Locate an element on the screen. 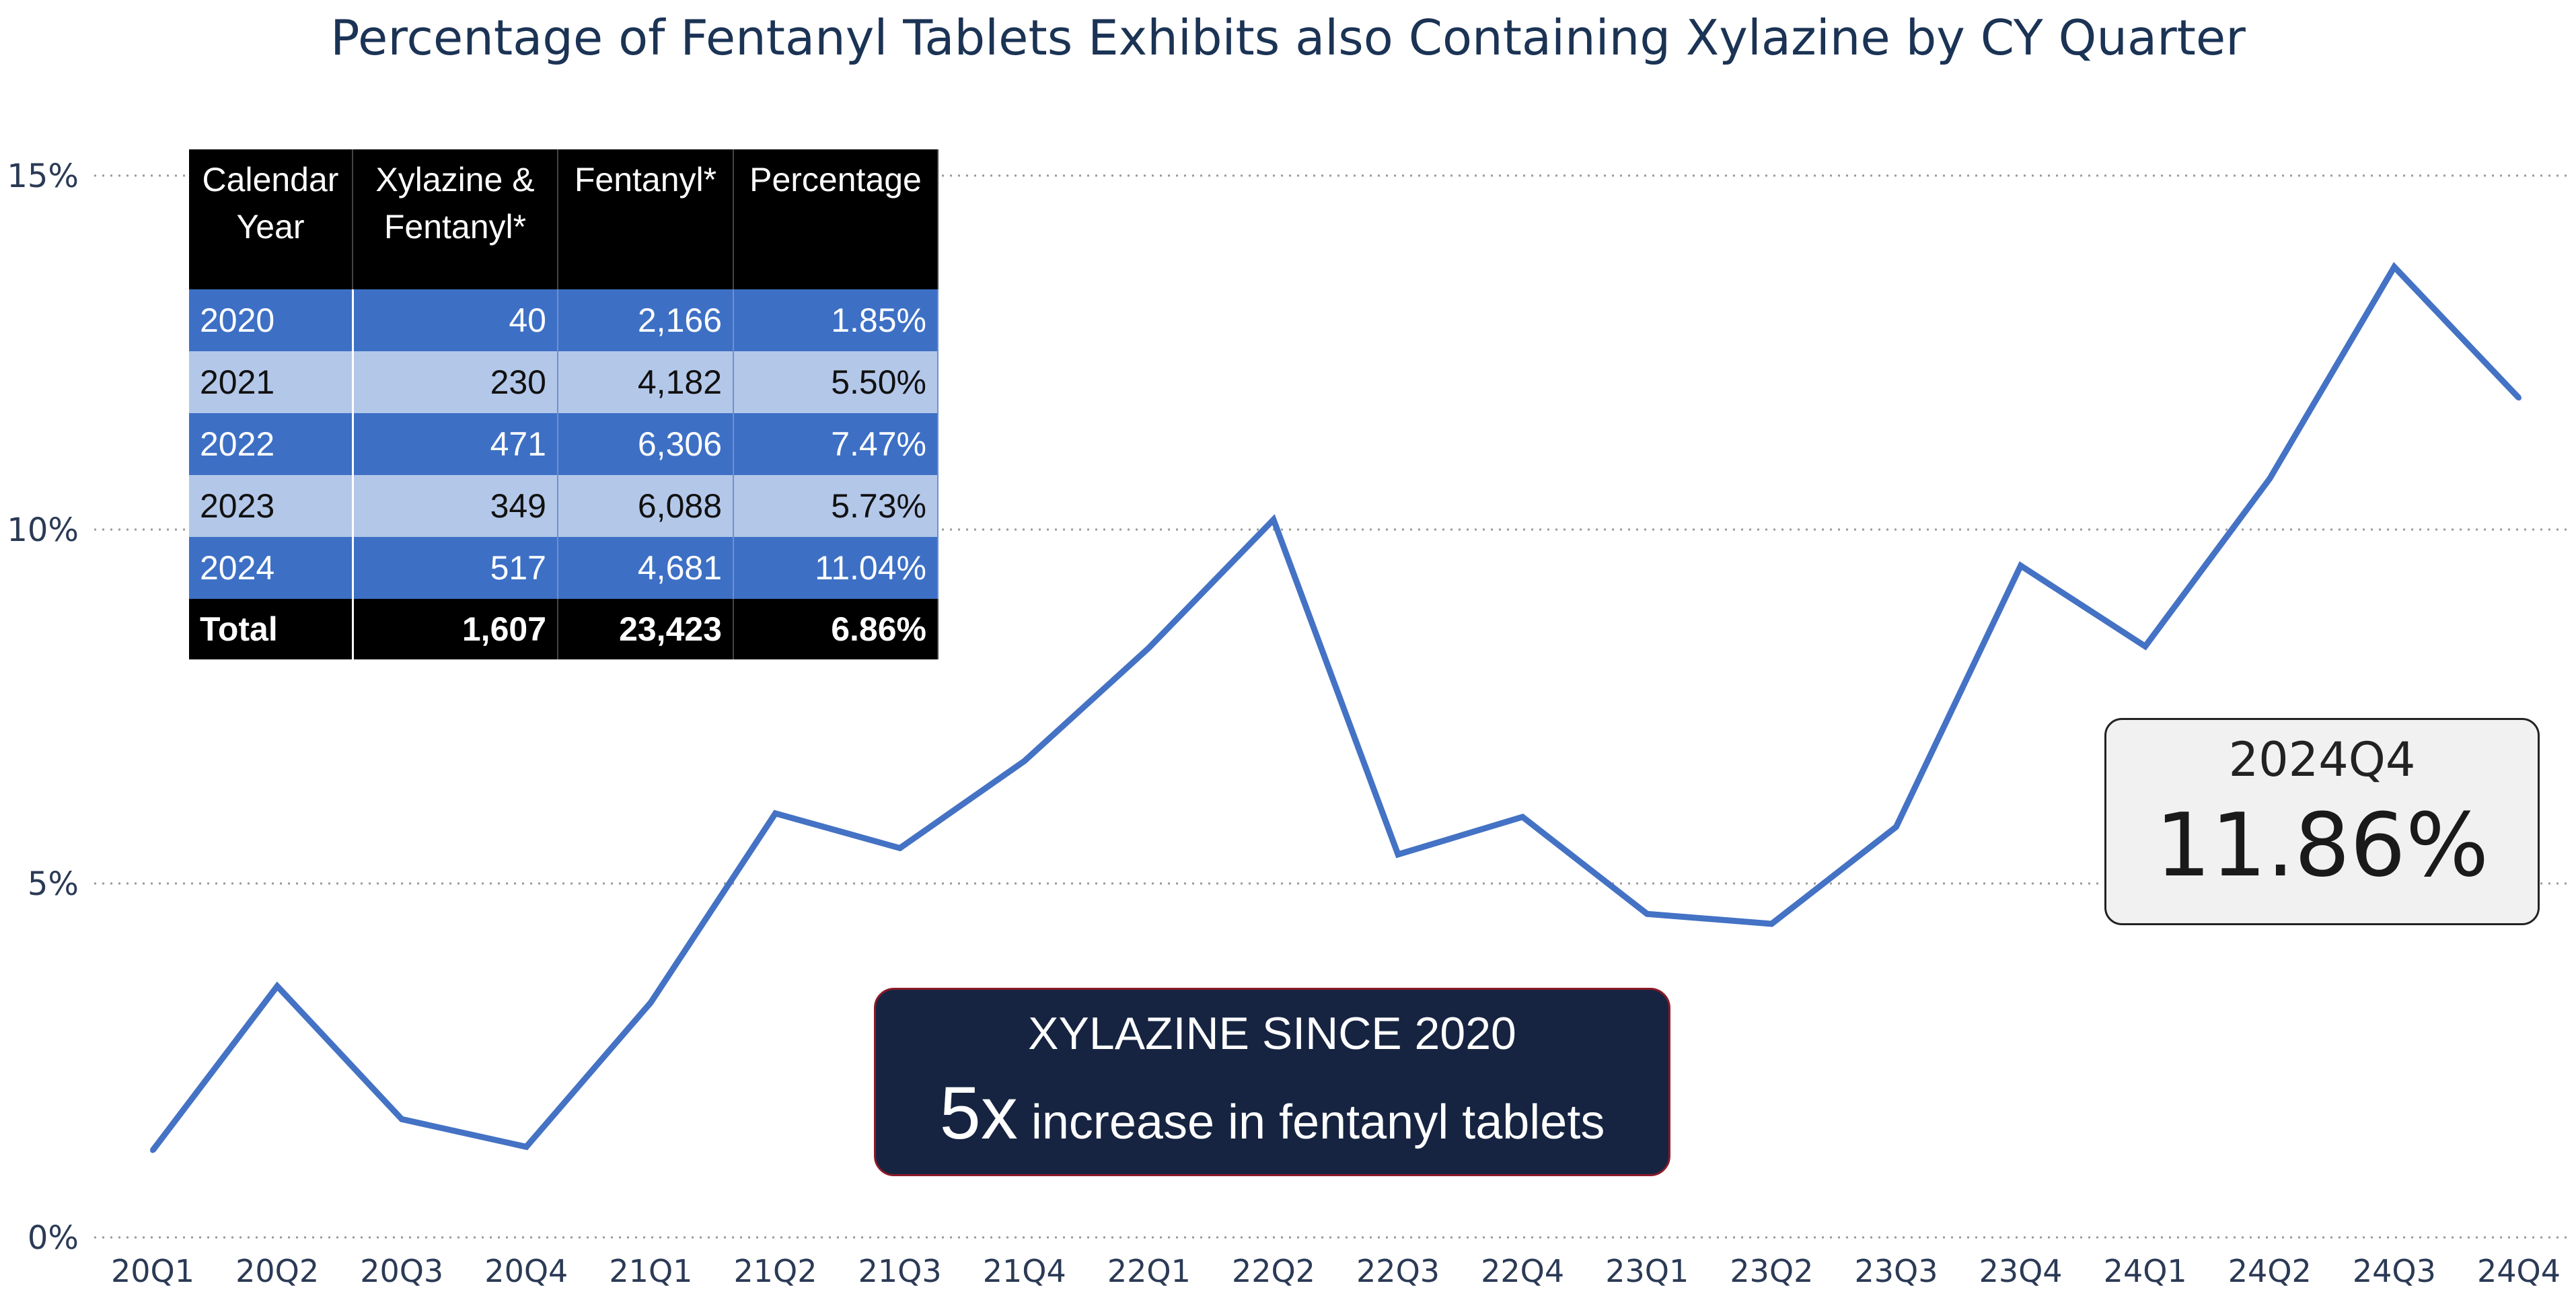  x-tick-label: 22Q1 is located at coordinates (1149, 1271).